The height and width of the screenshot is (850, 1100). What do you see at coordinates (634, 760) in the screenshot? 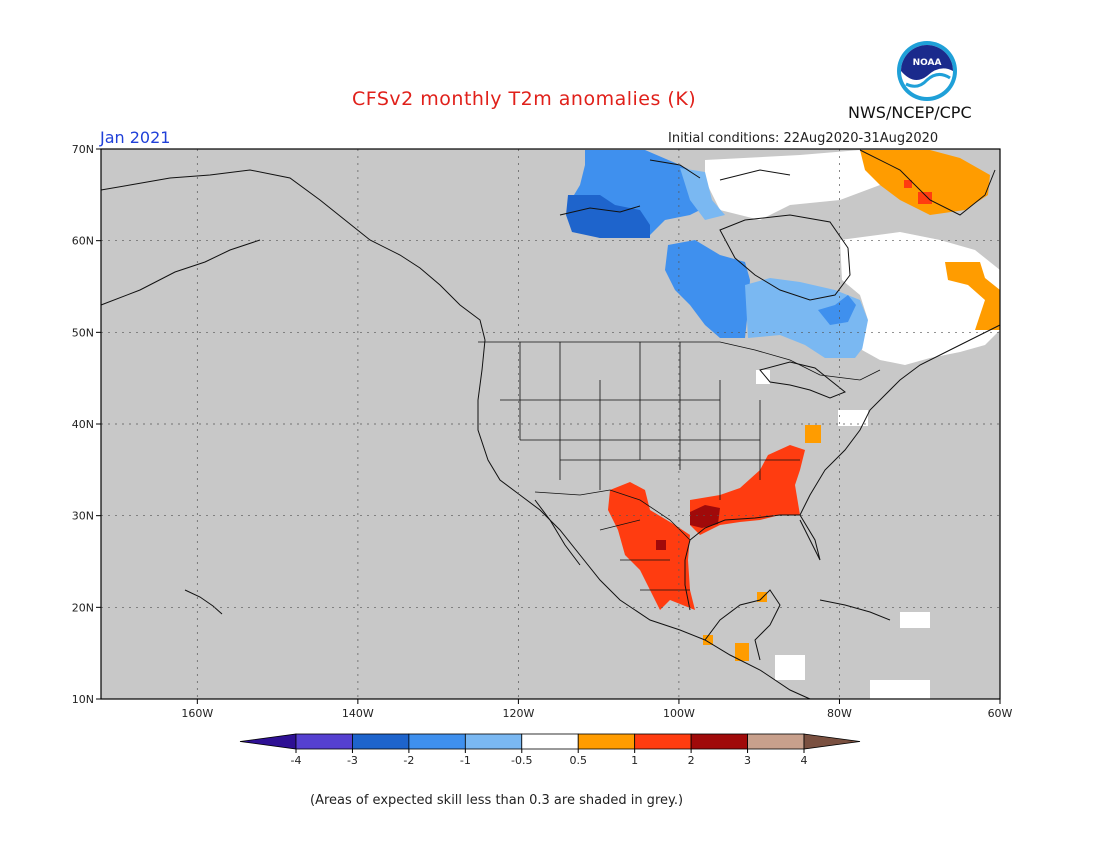
I see `colorbar-label: 1` at bounding box center [634, 760].